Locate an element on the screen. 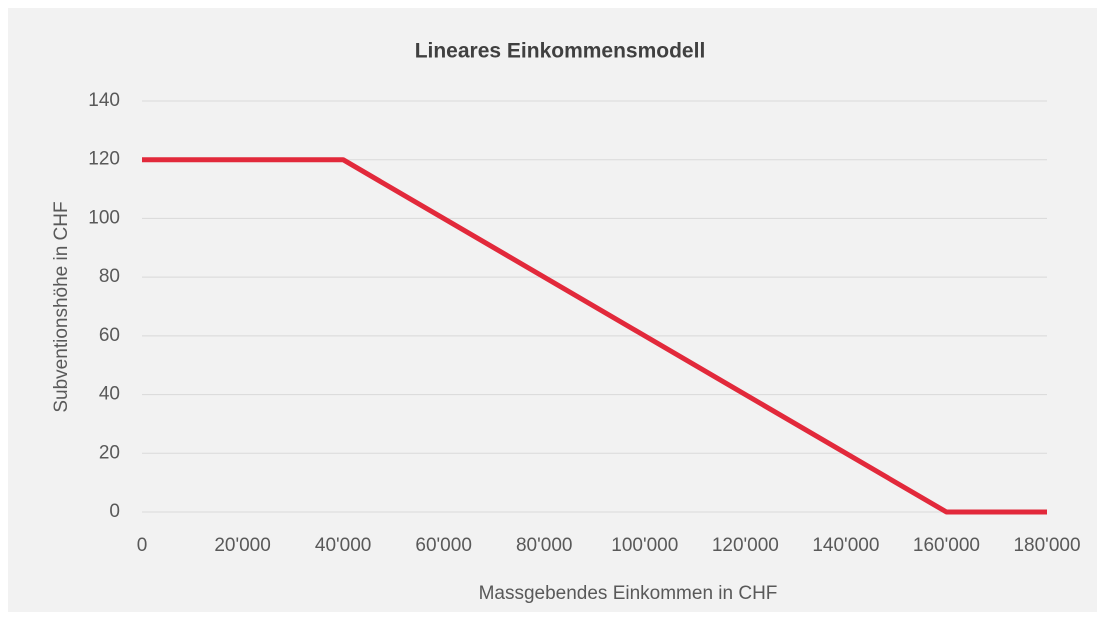 The width and height of the screenshot is (1105, 620). y-tick-label: 20 is located at coordinates (109, 452).